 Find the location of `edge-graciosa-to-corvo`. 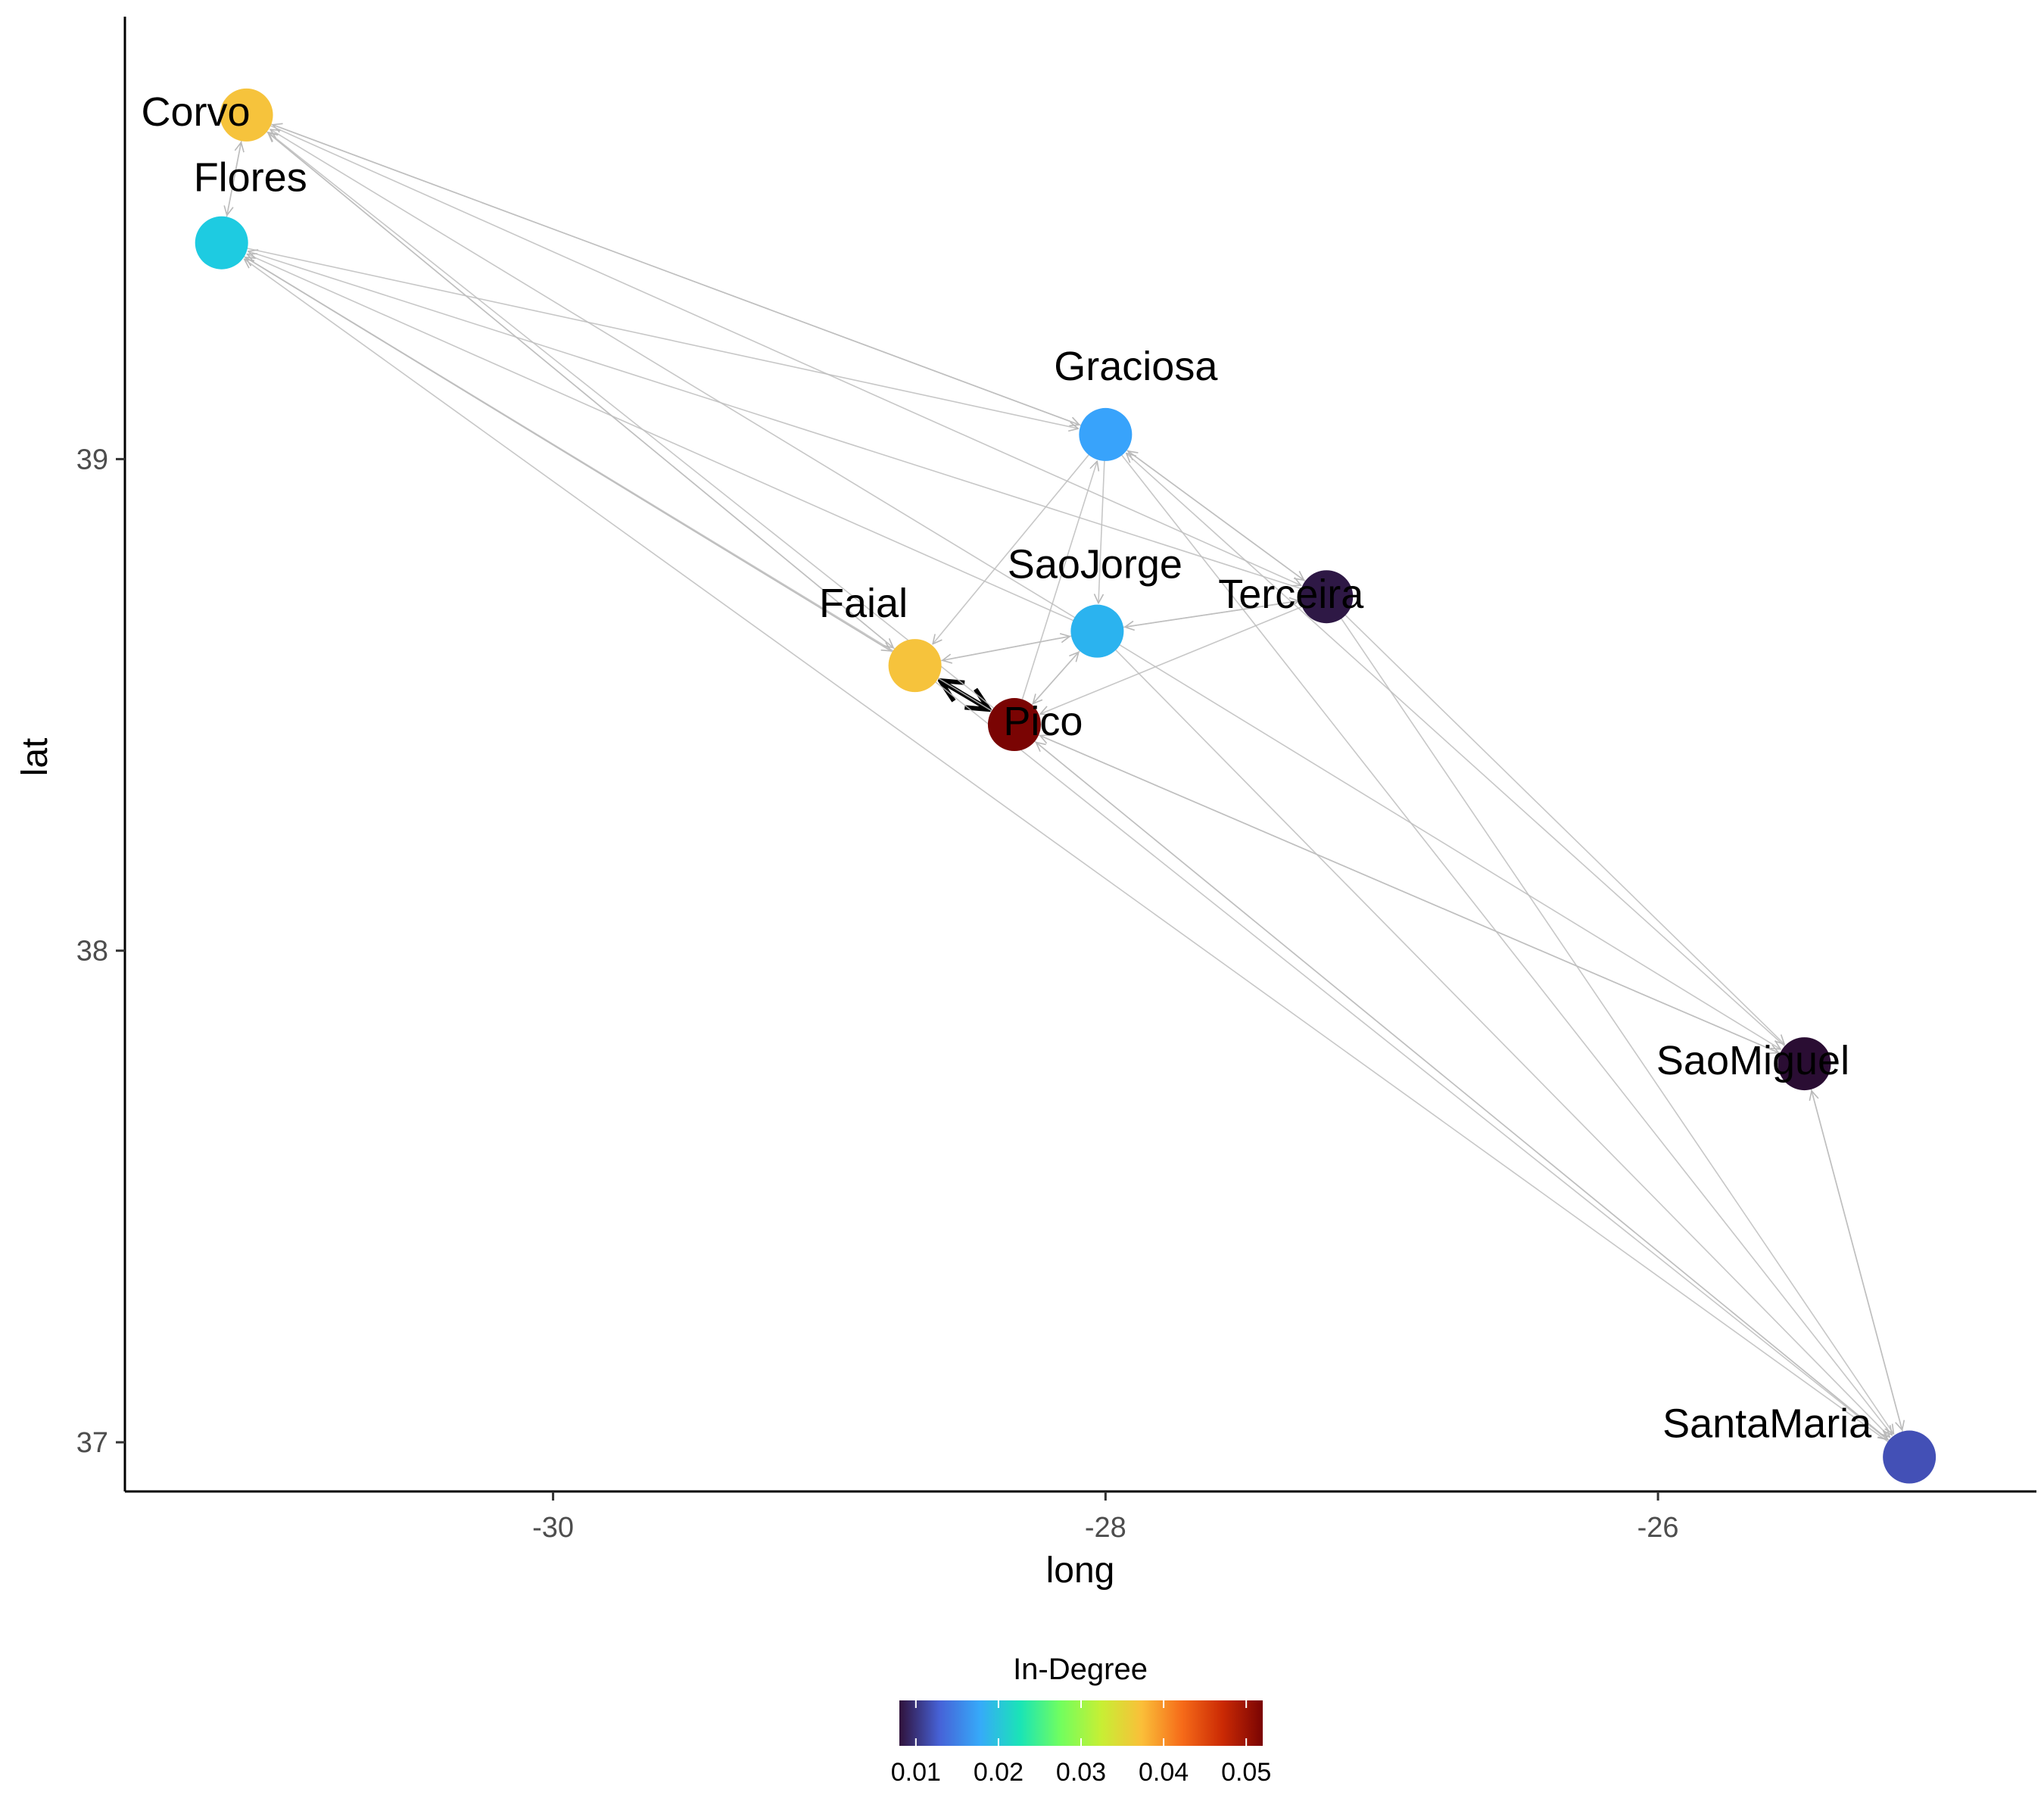

edge-graciosa-to-corvo is located at coordinates (682, 277).